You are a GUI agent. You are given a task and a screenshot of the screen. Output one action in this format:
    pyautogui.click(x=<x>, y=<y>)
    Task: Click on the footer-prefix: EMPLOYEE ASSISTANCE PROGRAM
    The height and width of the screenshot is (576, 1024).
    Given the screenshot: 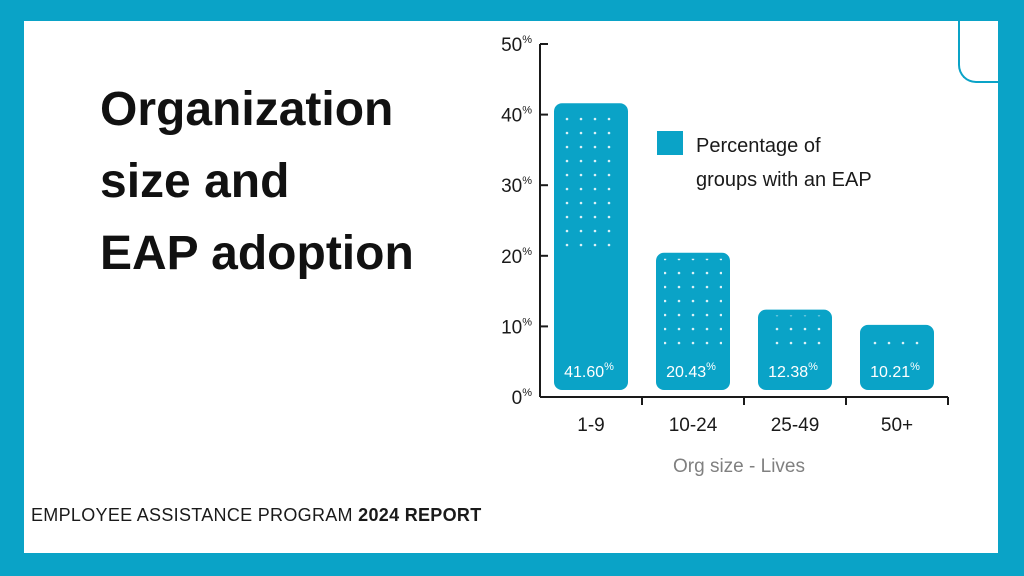 What is the action you would take?
    pyautogui.click(x=192, y=515)
    